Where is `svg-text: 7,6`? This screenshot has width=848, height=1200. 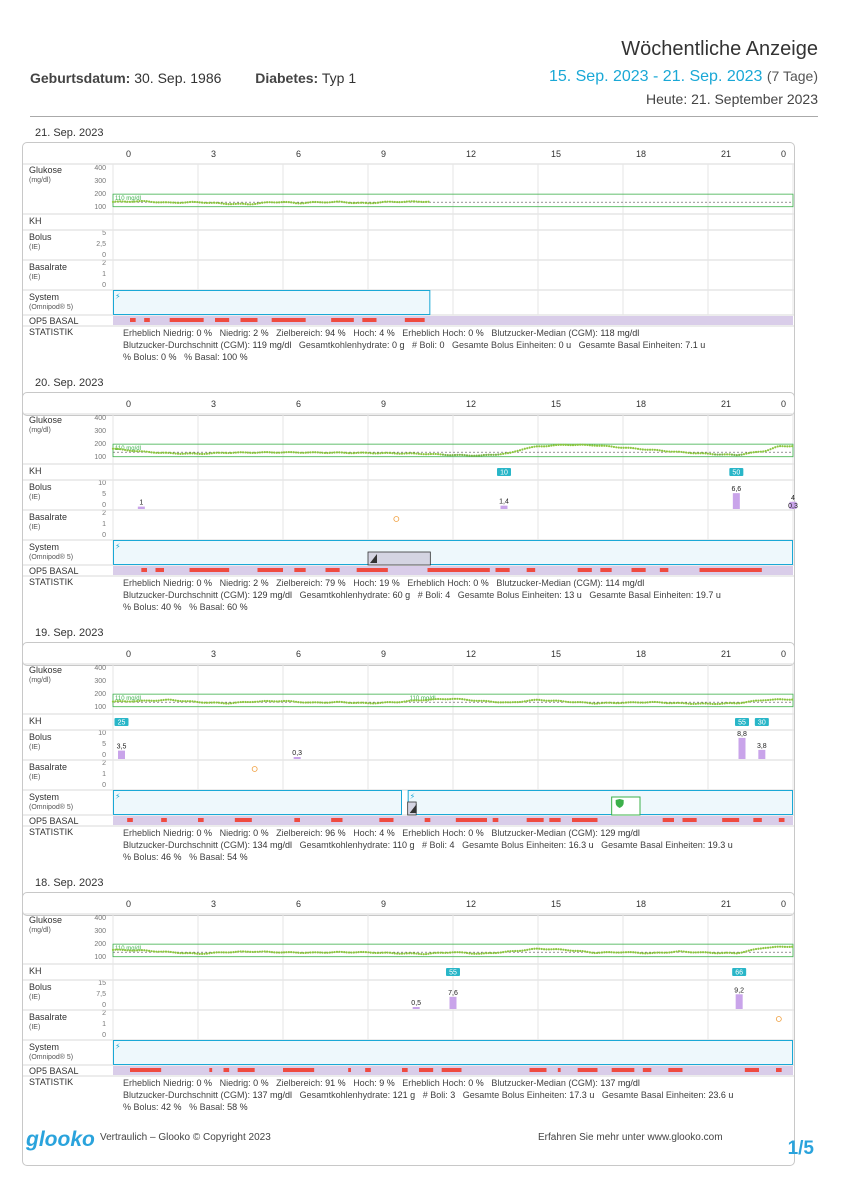 svg-text: 7,6 is located at coordinates (453, 993).